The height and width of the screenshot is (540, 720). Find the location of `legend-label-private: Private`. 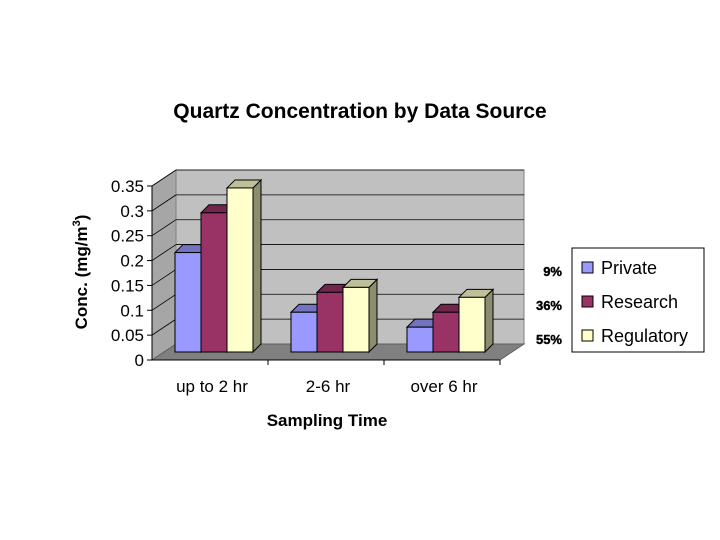

legend-label-private: Private is located at coordinates (629, 268).